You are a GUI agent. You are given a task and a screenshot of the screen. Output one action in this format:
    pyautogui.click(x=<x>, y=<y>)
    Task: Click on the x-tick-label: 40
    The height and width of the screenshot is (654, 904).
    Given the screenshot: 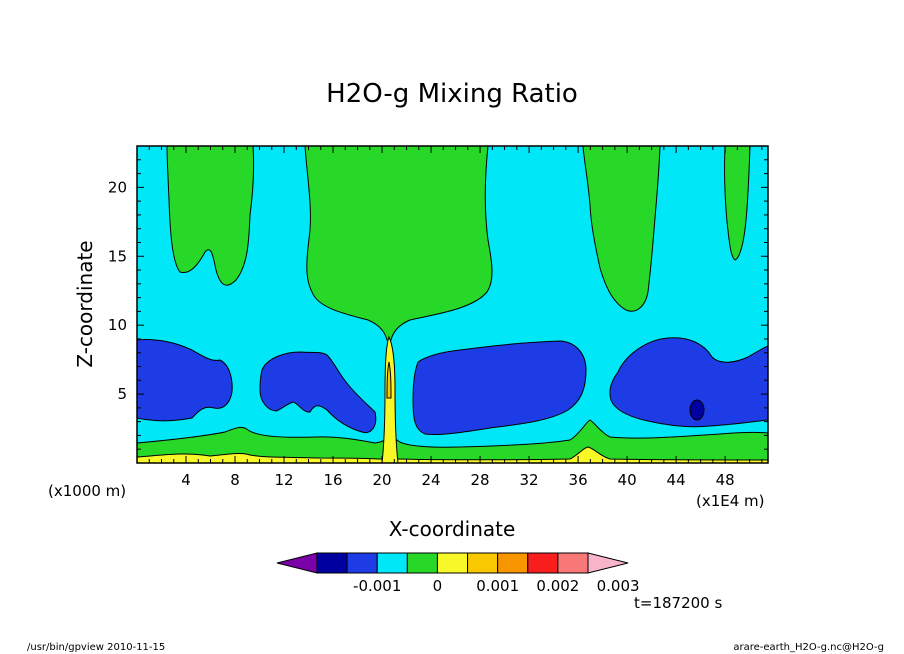 What is the action you would take?
    pyautogui.click(x=627, y=480)
    